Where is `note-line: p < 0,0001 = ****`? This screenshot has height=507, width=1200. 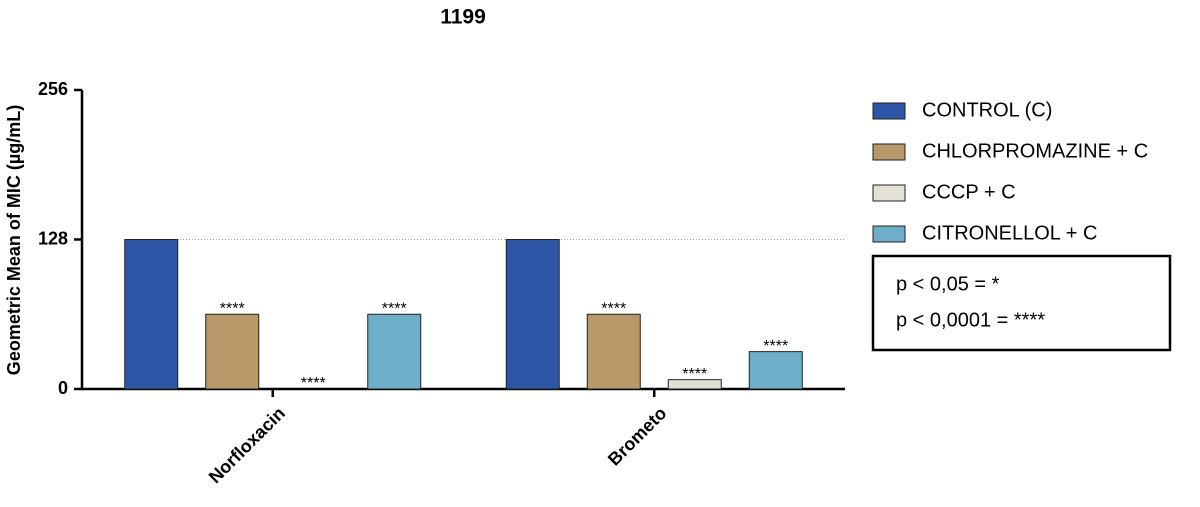 note-line: p < 0,0001 = **** is located at coordinates (970, 320).